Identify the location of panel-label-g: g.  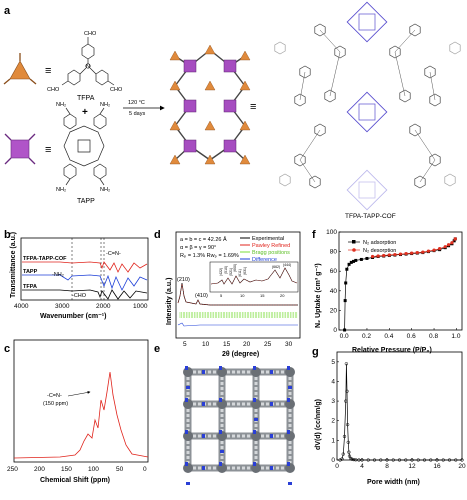
(315, 352).